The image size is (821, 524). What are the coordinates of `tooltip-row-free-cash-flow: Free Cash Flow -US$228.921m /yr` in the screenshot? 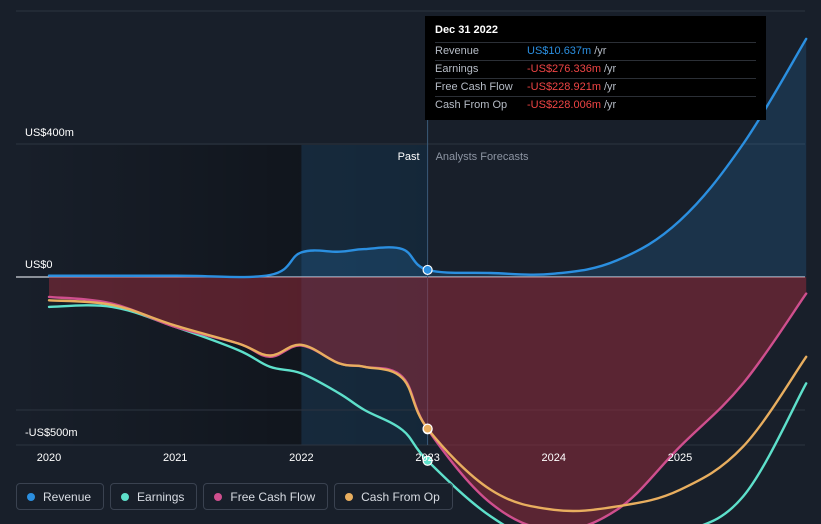 It's located at (595, 87).